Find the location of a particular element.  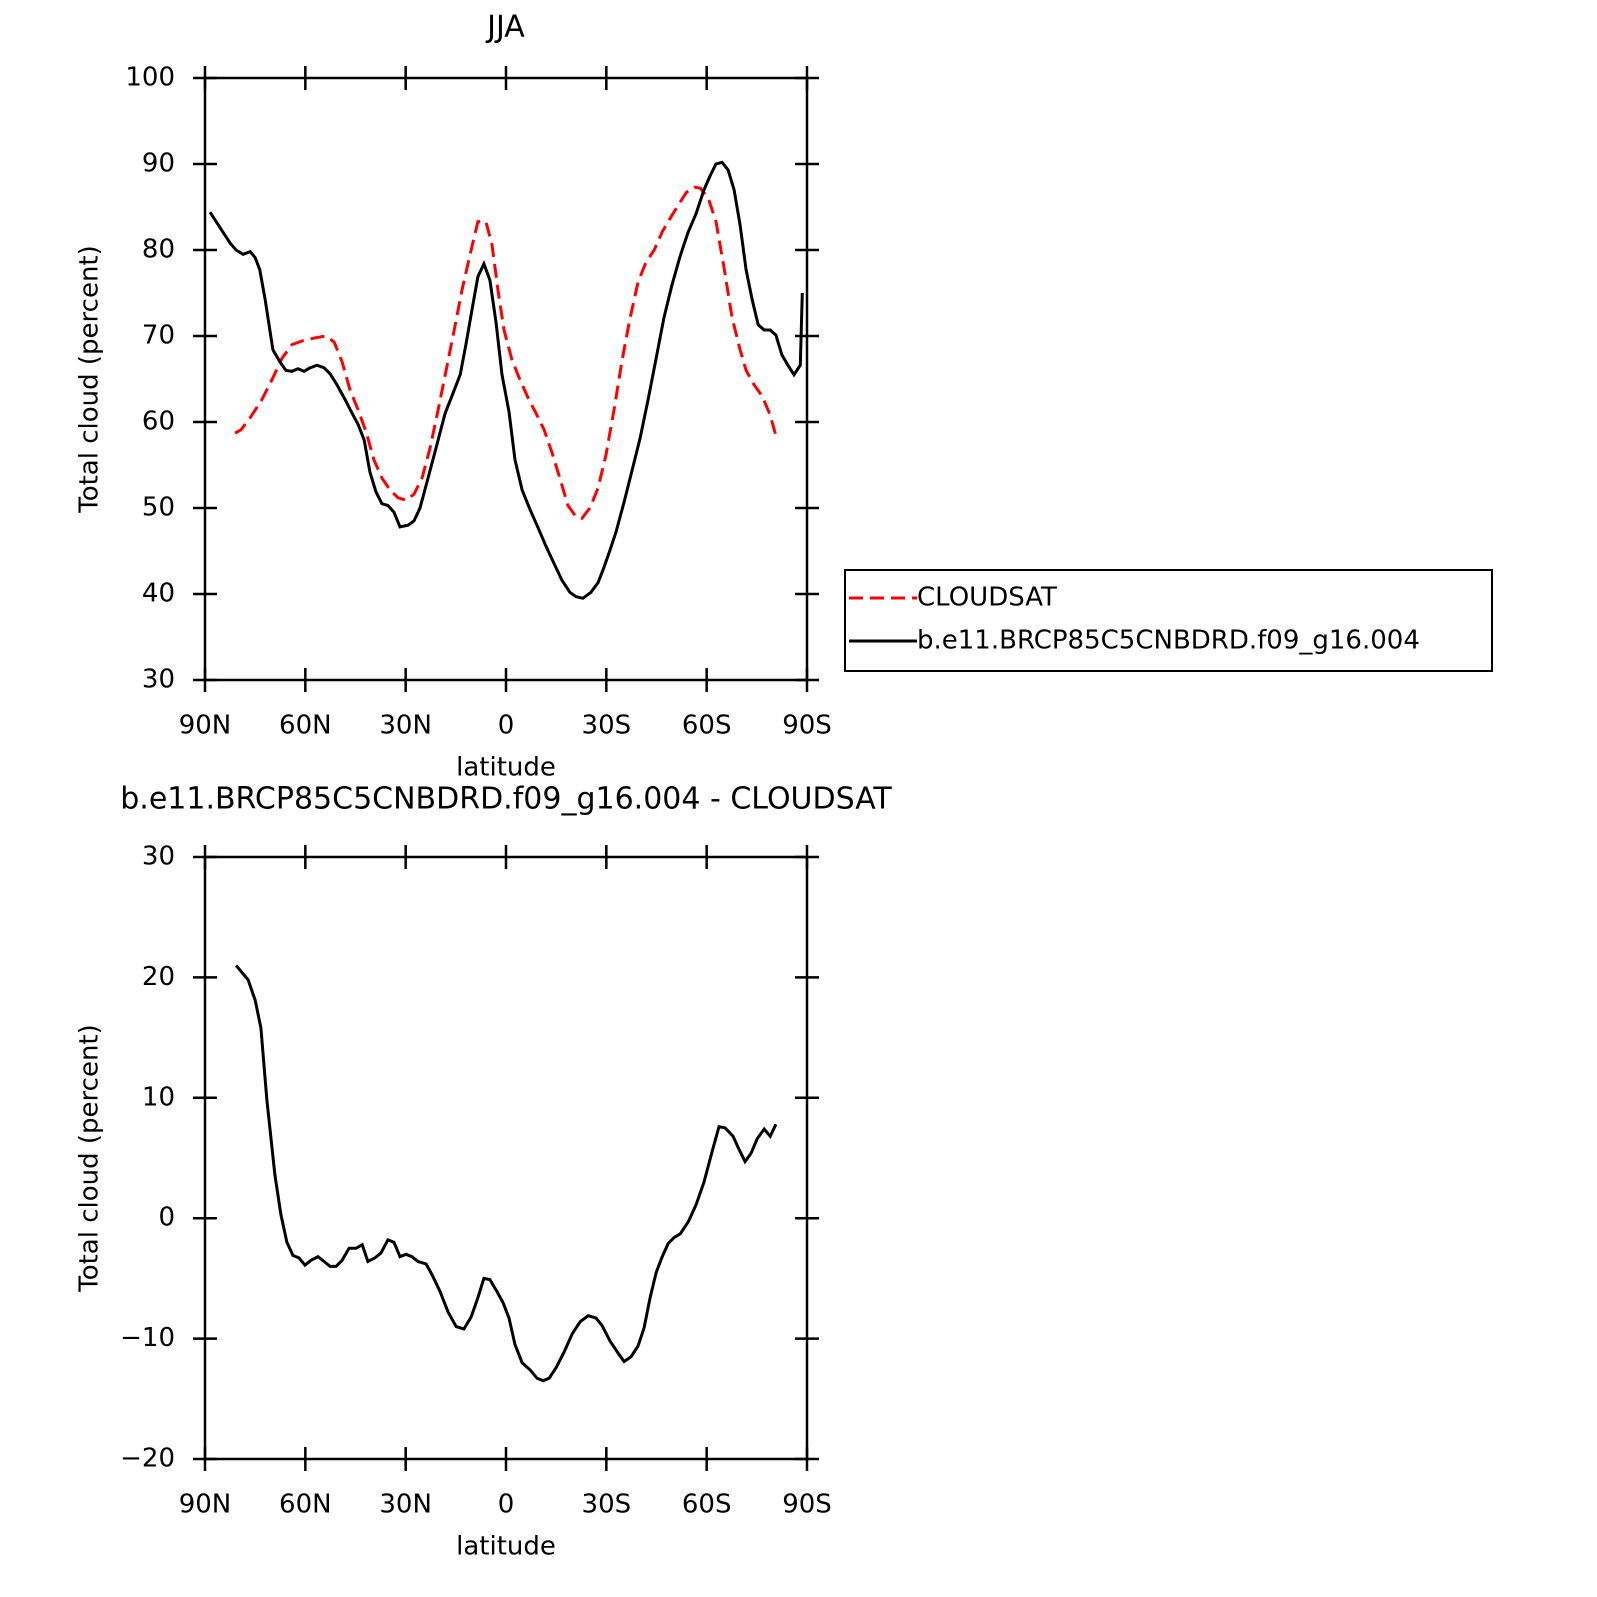

y-tick-label: 20 is located at coordinates (158, 977).